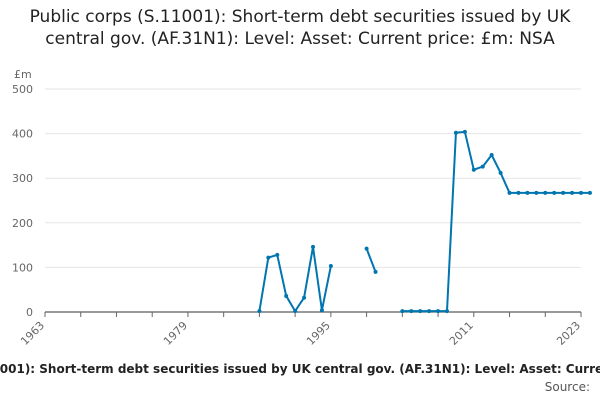 Image resolution: width=600 pixels, height=400 pixels. Describe the element at coordinates (22, 134) in the screenshot. I see `y-tick-label: 400` at that location.